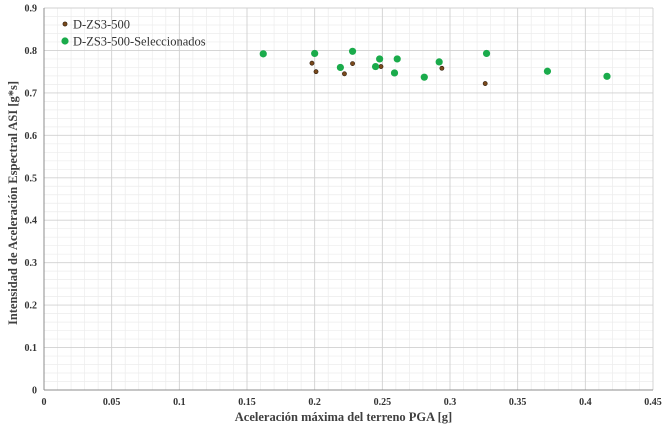 Image resolution: width=665 pixels, height=428 pixels. What do you see at coordinates (247, 402) in the screenshot?
I see `x-tick-label: 0.15` at bounding box center [247, 402].